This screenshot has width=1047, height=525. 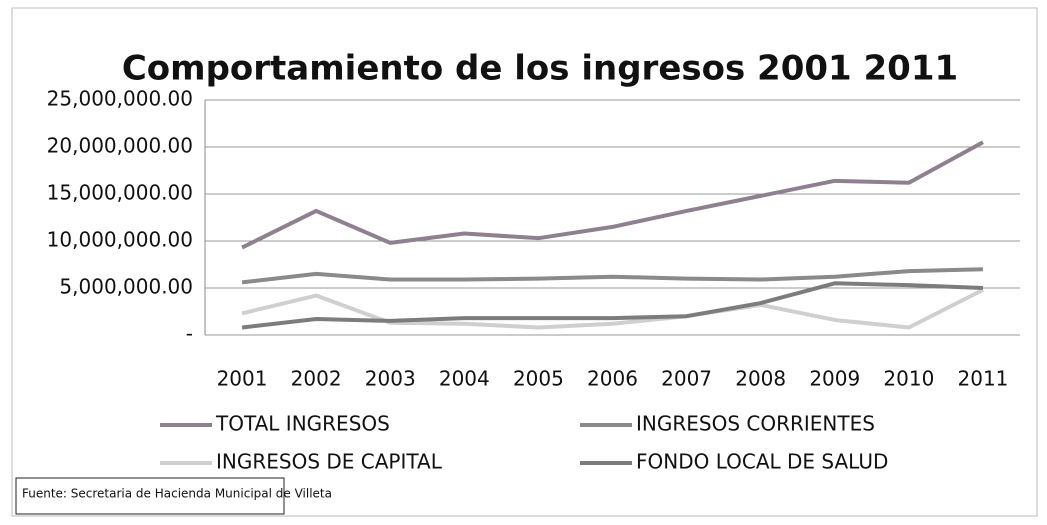 I want to click on chart-title: Comportamiento de los ingresos 2001 2011, so click(x=540, y=69).